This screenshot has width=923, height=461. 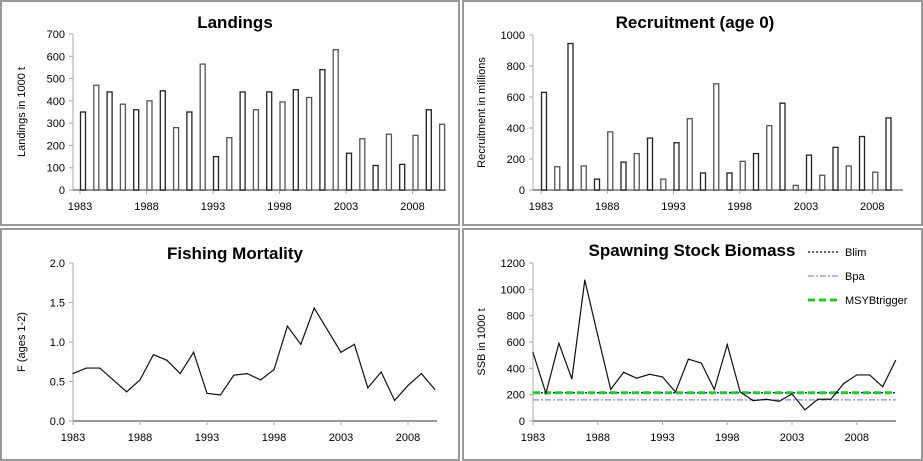 What do you see at coordinates (149, 145) in the screenshot?
I see `bar-1988` at bounding box center [149, 145].